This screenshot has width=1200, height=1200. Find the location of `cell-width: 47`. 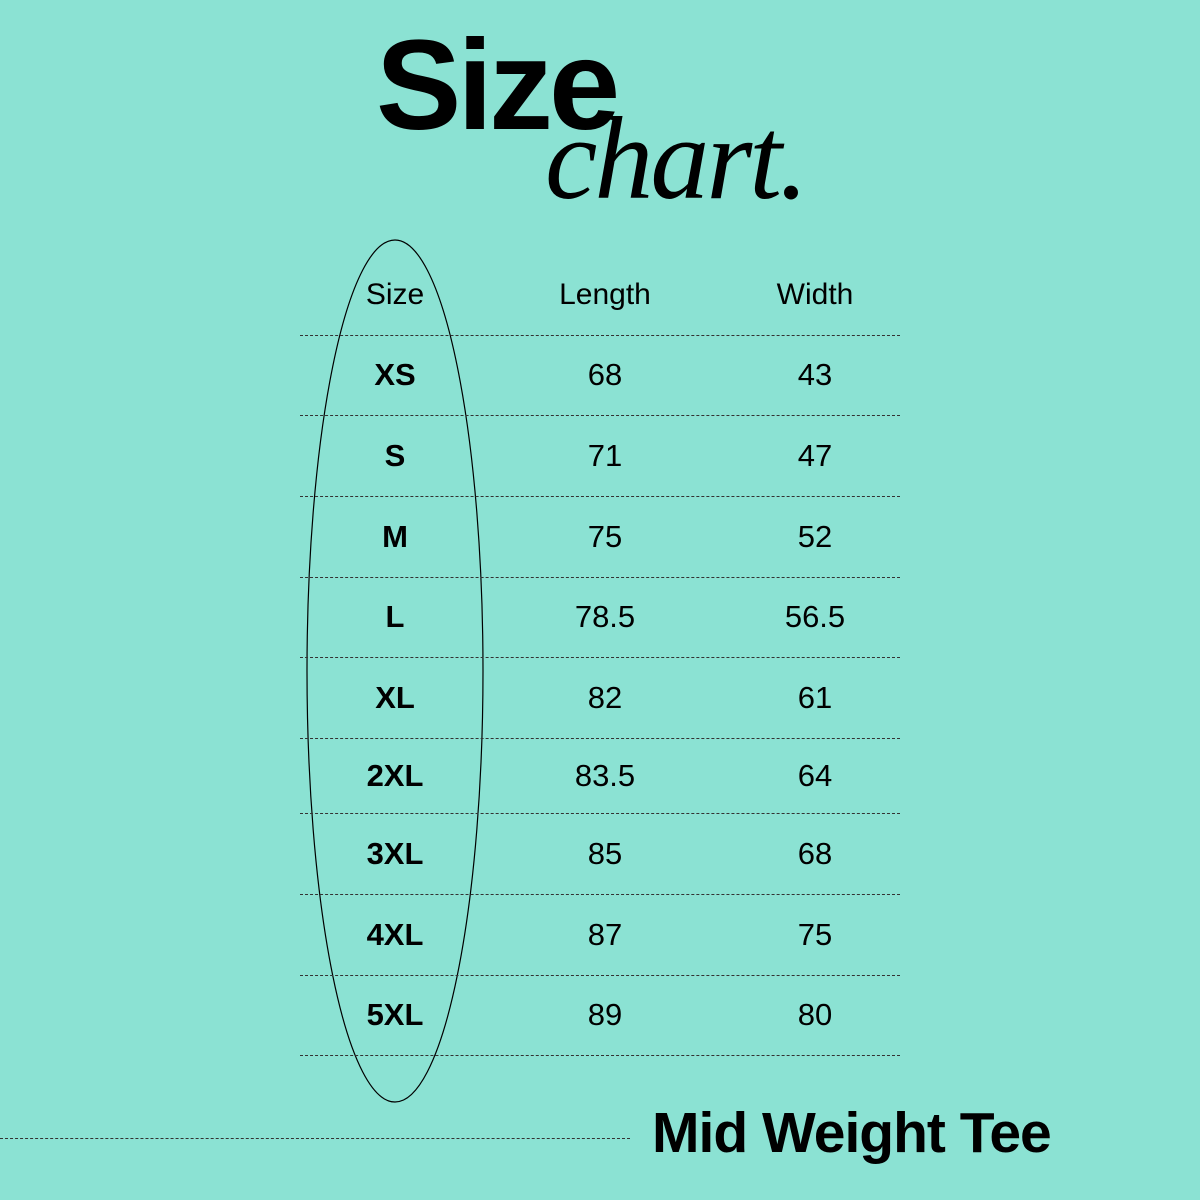

cell-width: 47 is located at coordinates (815, 455).